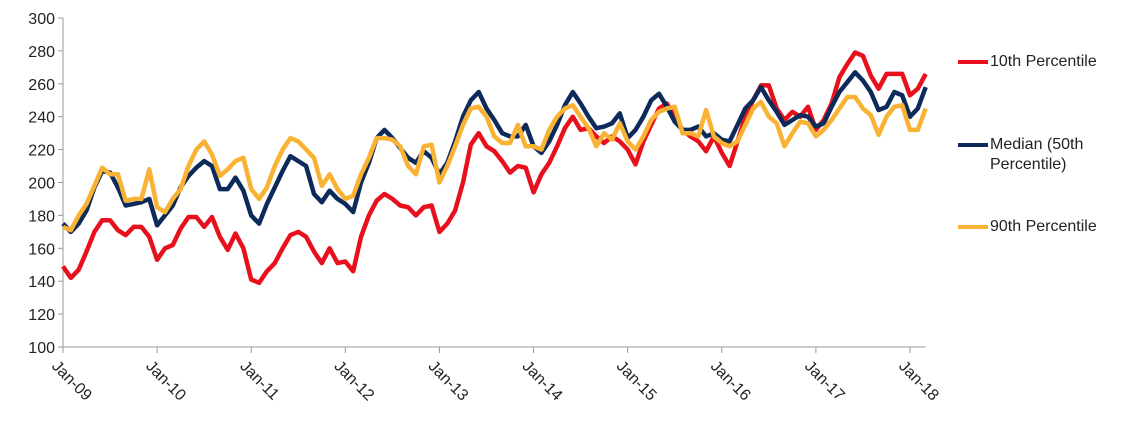 The height and width of the screenshot is (428, 1127). I want to click on y-tick-label: 260, so click(41, 85).